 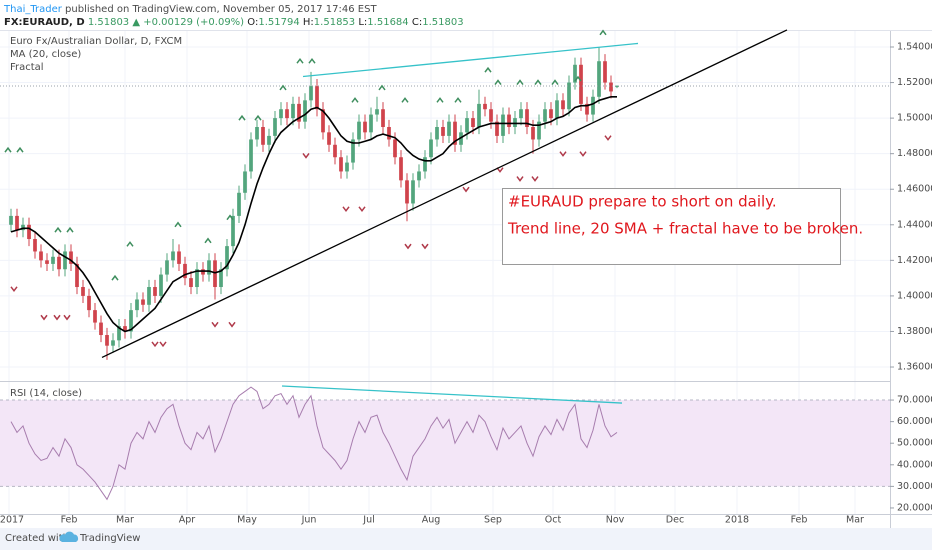 I want to click on quote-value: 1.51684, so click(x=387, y=22).